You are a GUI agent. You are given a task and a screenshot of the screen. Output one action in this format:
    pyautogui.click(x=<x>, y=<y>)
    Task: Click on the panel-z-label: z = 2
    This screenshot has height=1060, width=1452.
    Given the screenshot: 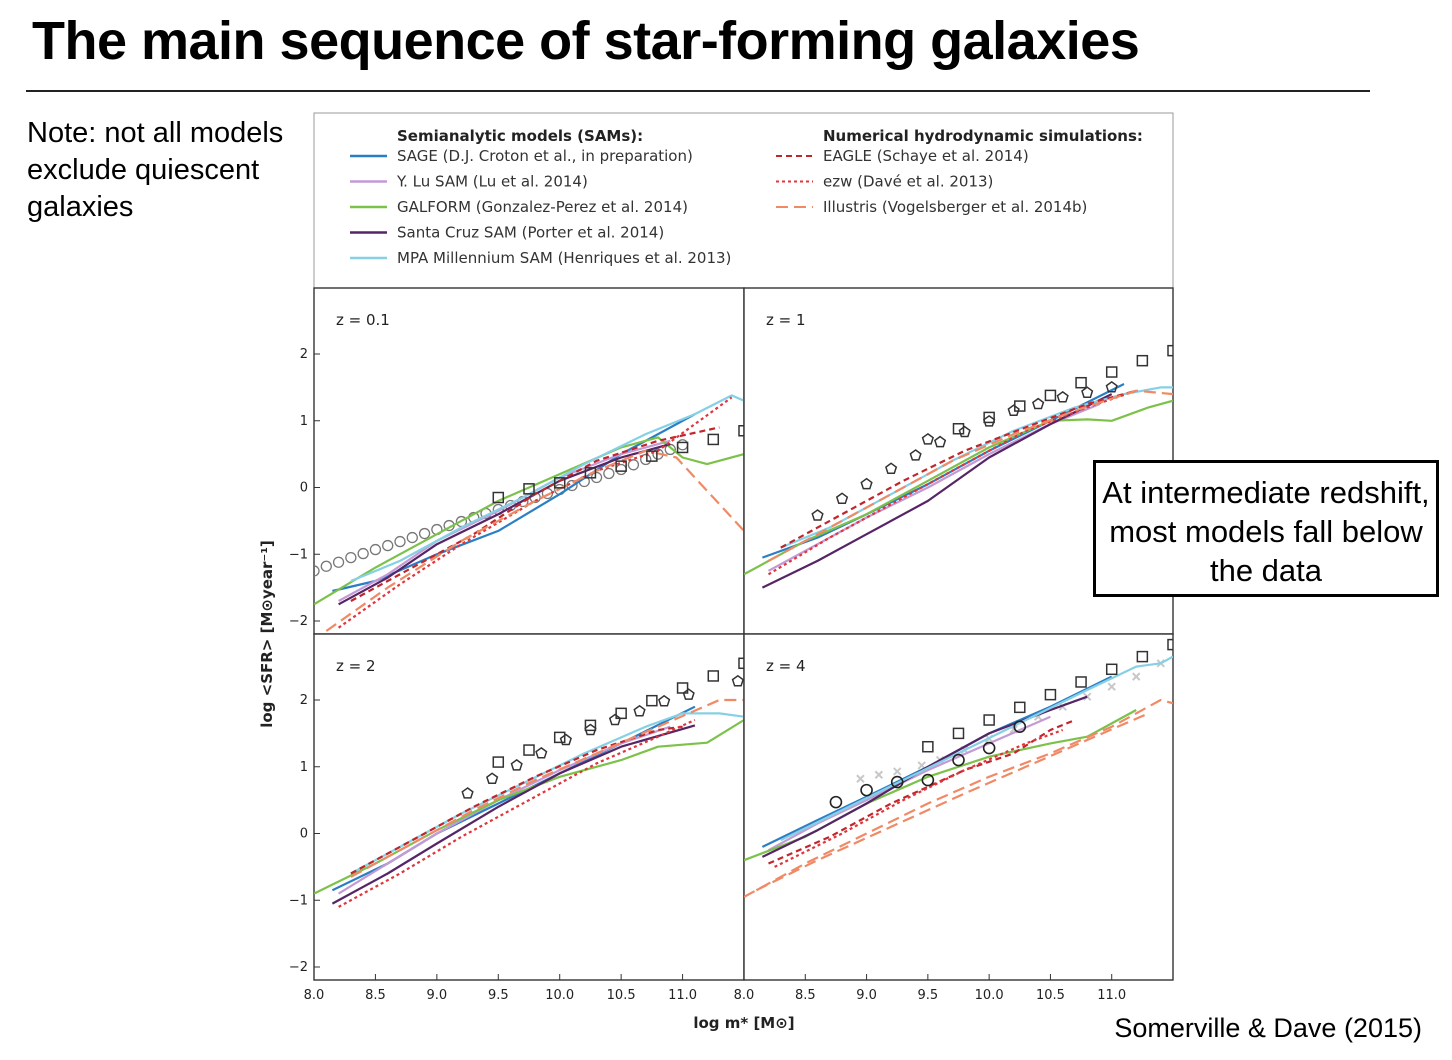 What is the action you would take?
    pyautogui.click(x=356, y=666)
    